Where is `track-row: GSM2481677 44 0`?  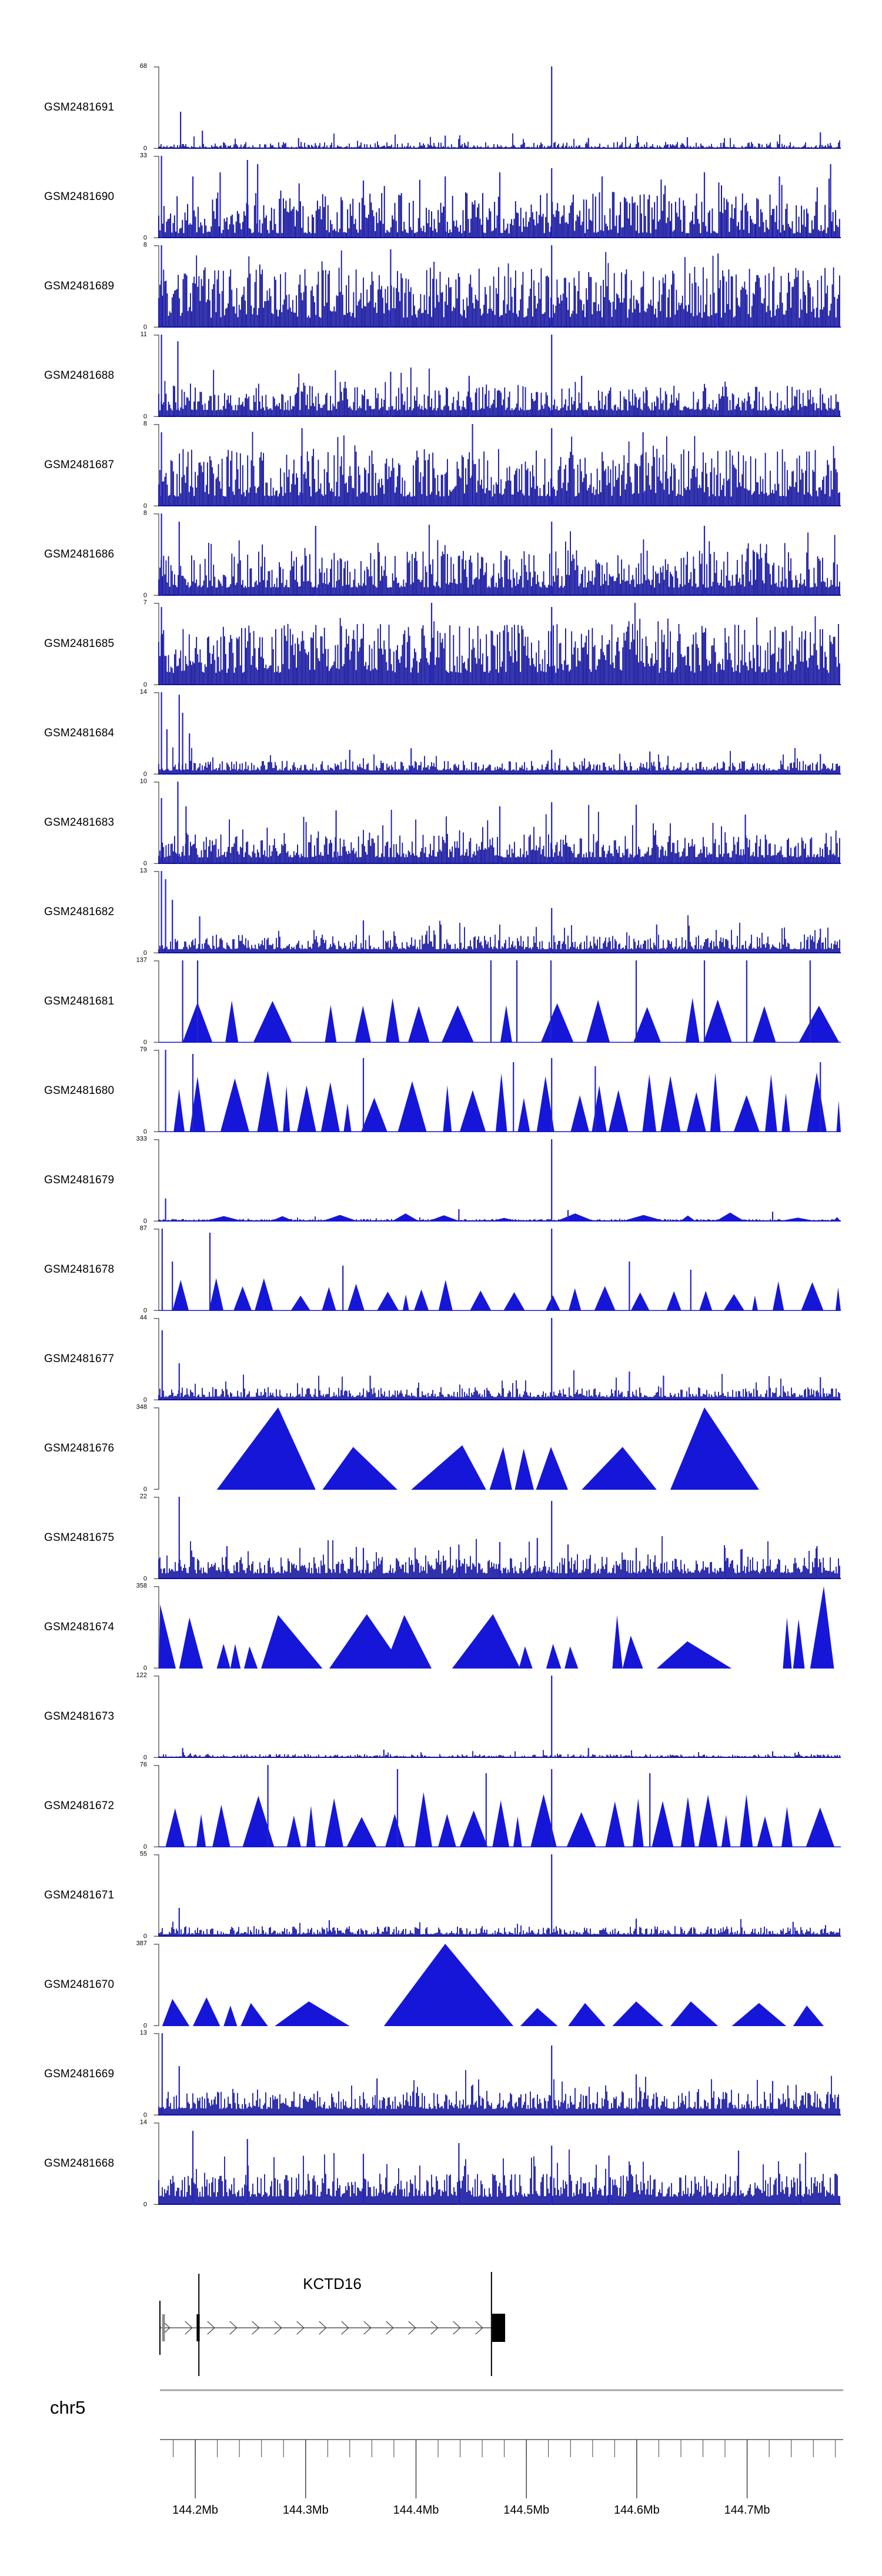 track-row: GSM2481677 44 0 is located at coordinates (441, 1356).